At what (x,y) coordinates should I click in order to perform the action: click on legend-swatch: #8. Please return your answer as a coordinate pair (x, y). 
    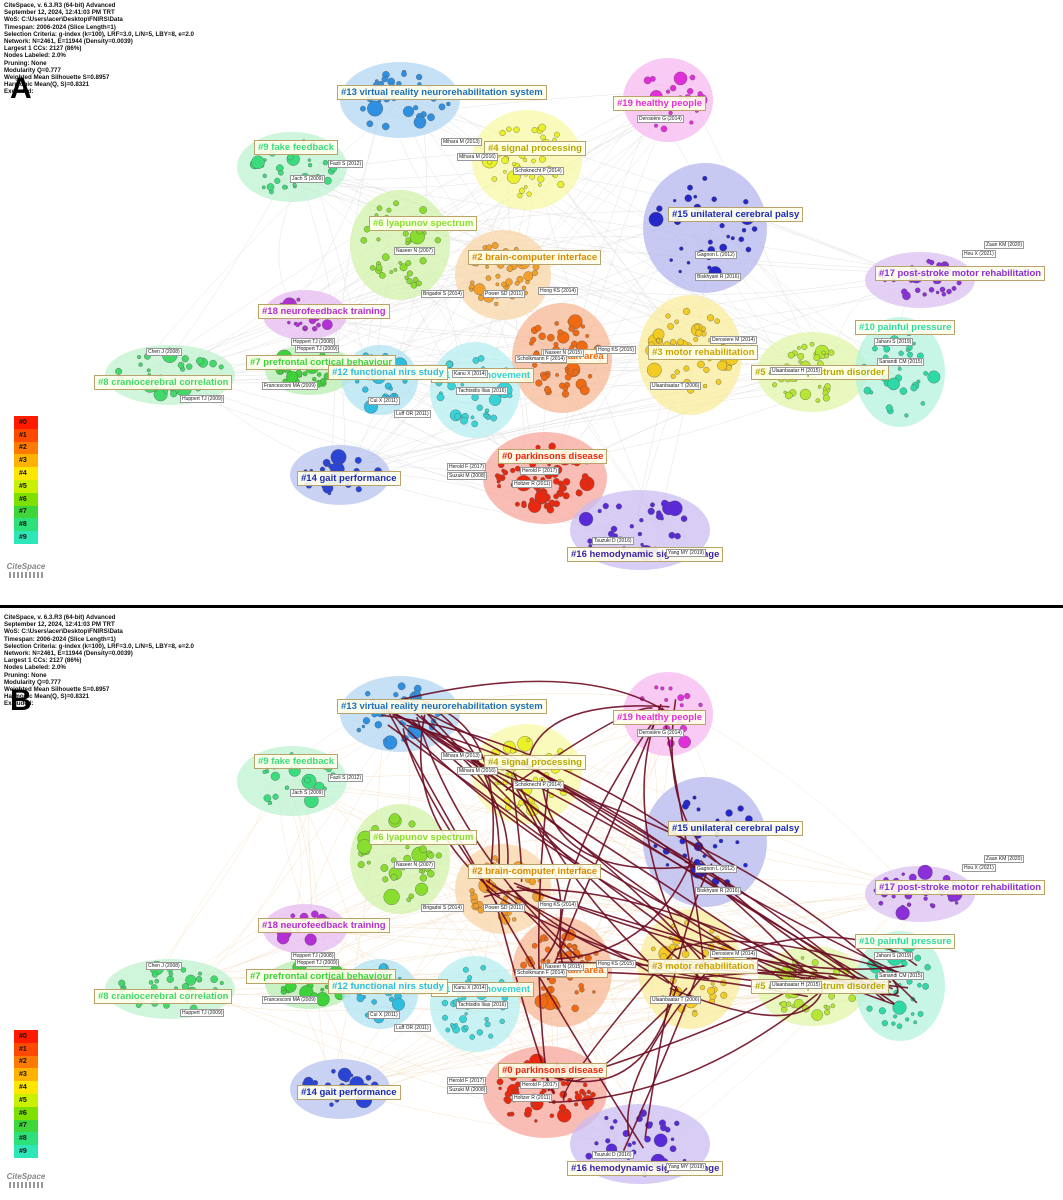
    Looking at the image, I should click on (26, 525).